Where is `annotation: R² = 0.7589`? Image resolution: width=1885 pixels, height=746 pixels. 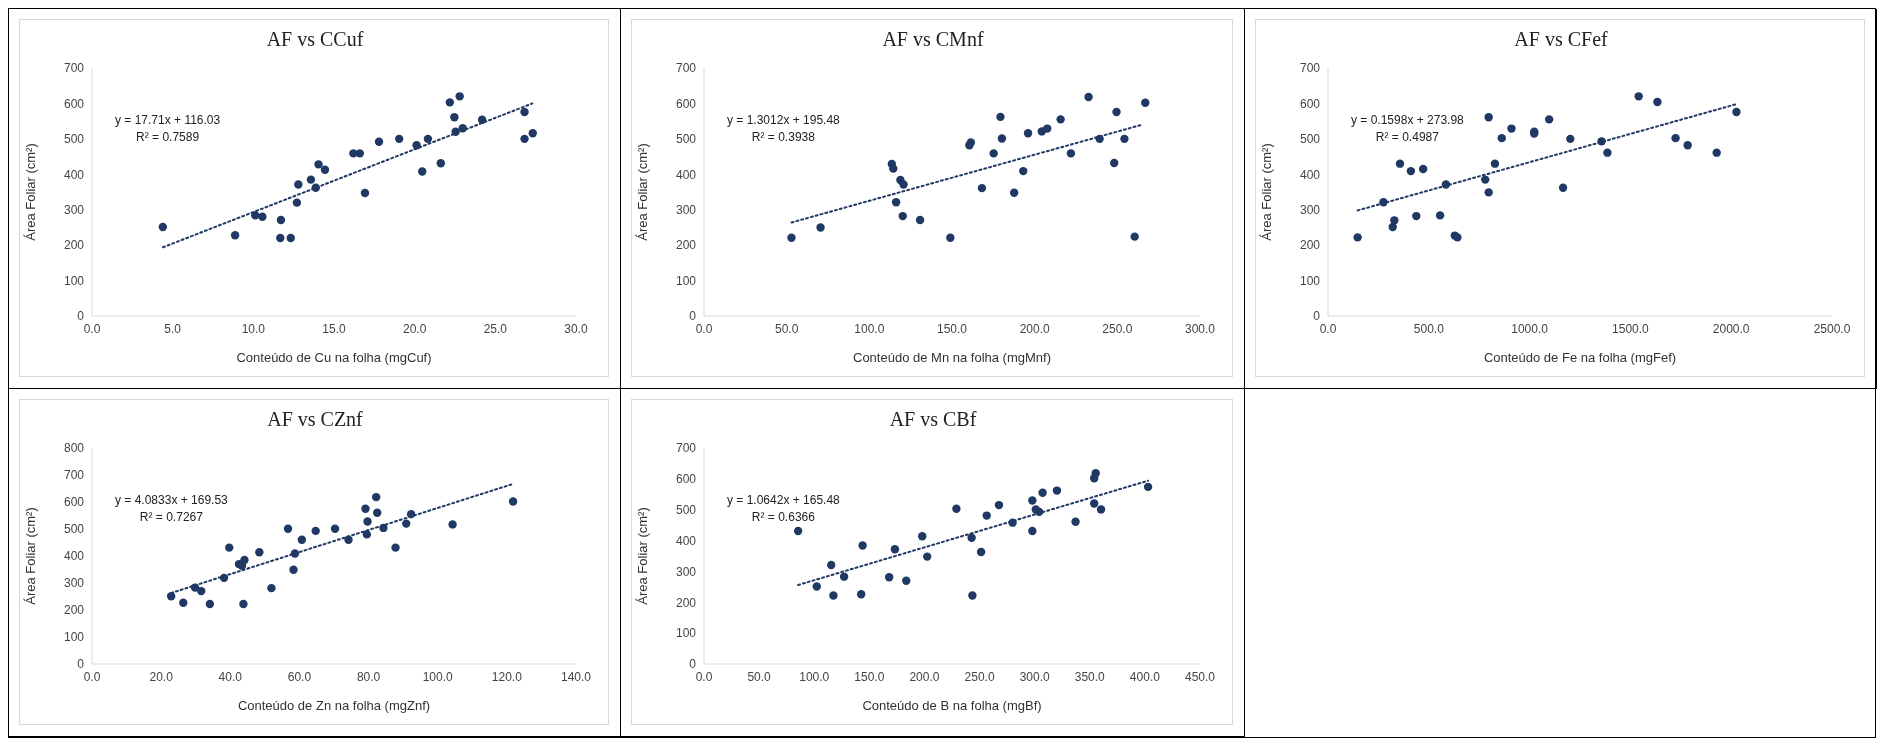 annotation: R² = 0.7589 is located at coordinates (168, 137).